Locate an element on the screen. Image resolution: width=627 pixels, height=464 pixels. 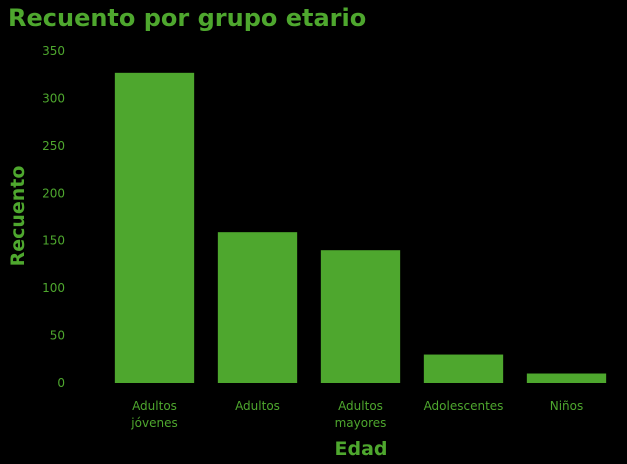
y-tick-label: 100 is located at coordinates (53, 288).